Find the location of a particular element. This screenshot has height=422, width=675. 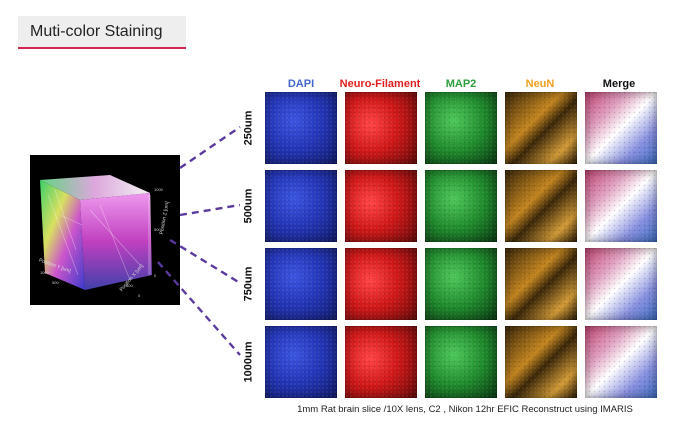

micrograph-merge-250um is located at coordinates (621, 128).